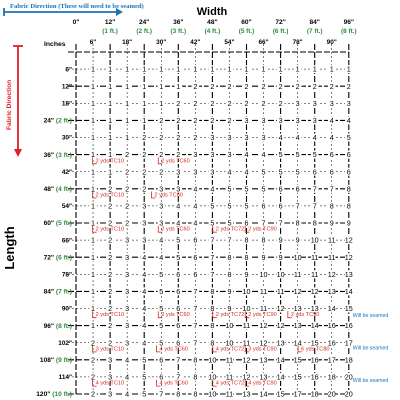  What do you see at coordinates (280, 22) in the screenshot?
I see `column-header-label: 72"` at bounding box center [280, 22].